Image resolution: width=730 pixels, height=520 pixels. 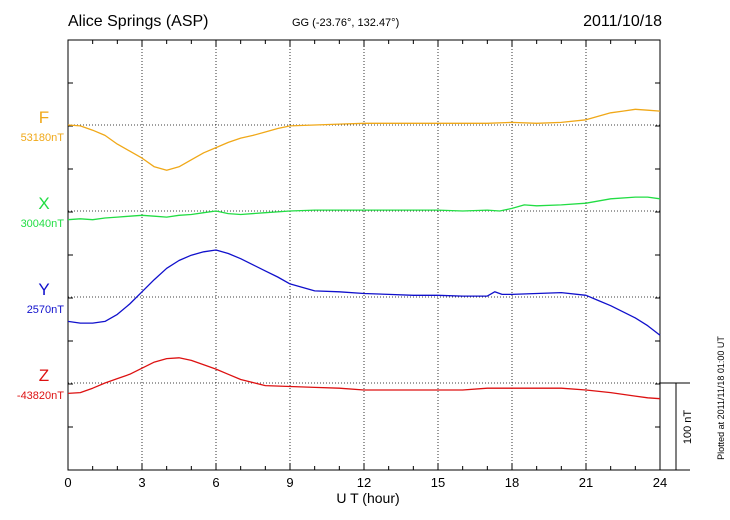 I want to click on series-baseline-z: -43820nT, so click(x=40, y=396).